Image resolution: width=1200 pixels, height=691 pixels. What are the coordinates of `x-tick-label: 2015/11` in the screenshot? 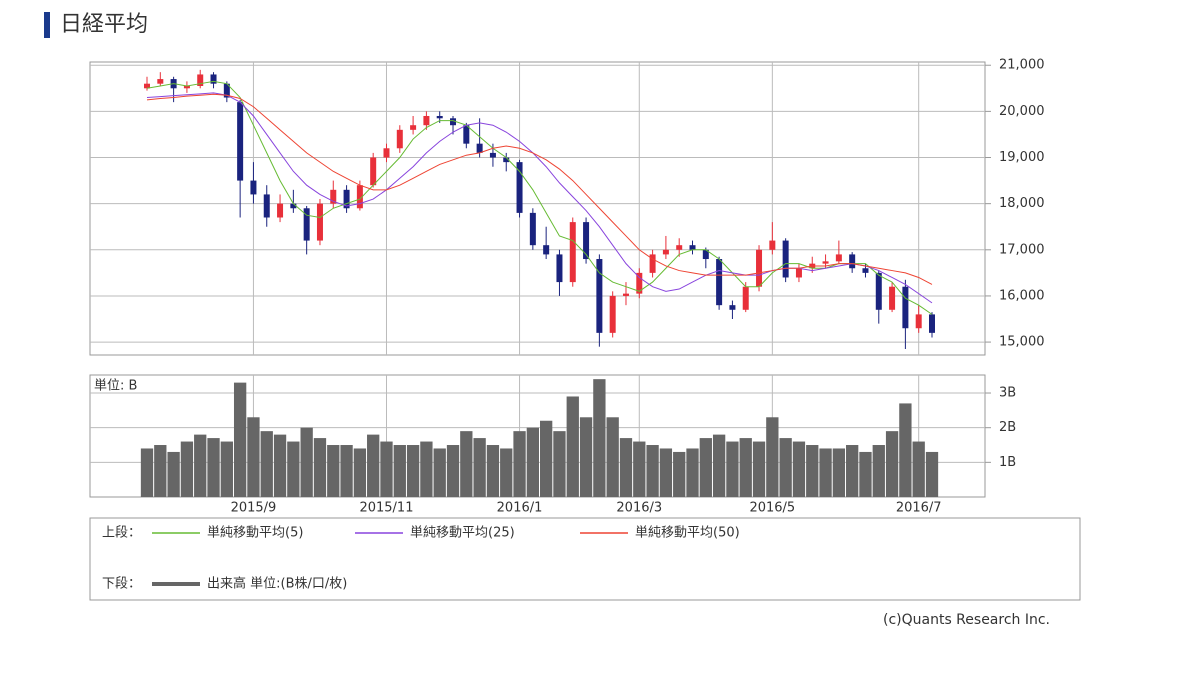 It's located at (386, 508).